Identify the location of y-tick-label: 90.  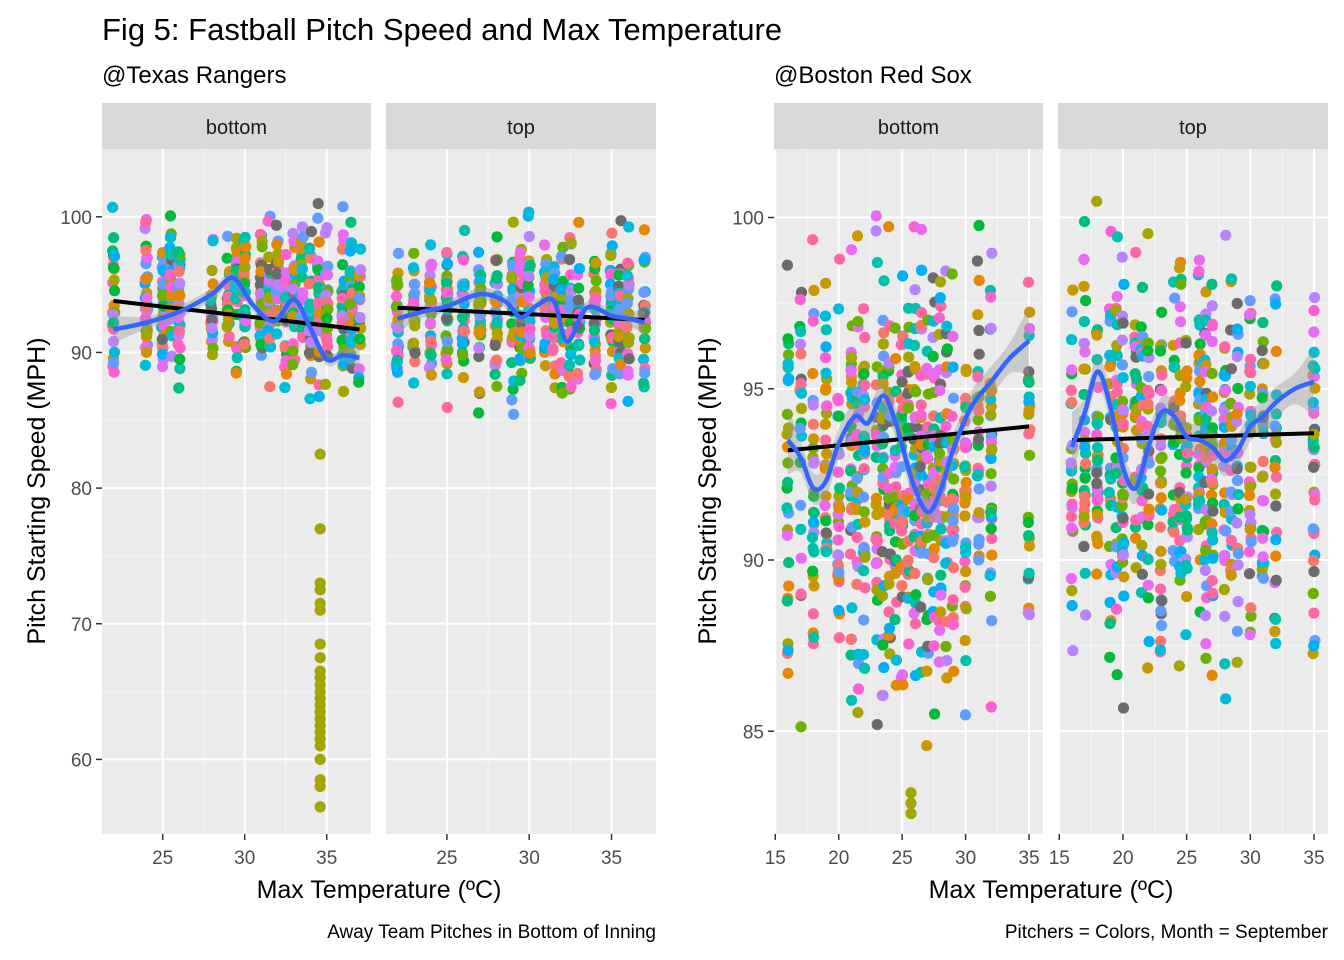
(81, 353).